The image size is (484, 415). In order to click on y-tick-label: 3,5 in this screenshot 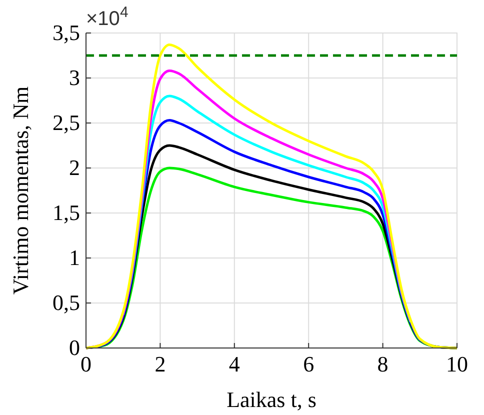, I will do `click(66, 33)`.